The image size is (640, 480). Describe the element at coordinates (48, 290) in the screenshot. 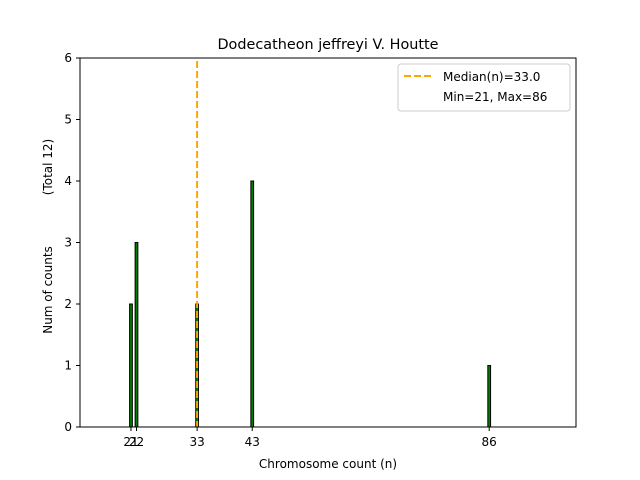

I see `y-axis-label: Num of counts` at that location.